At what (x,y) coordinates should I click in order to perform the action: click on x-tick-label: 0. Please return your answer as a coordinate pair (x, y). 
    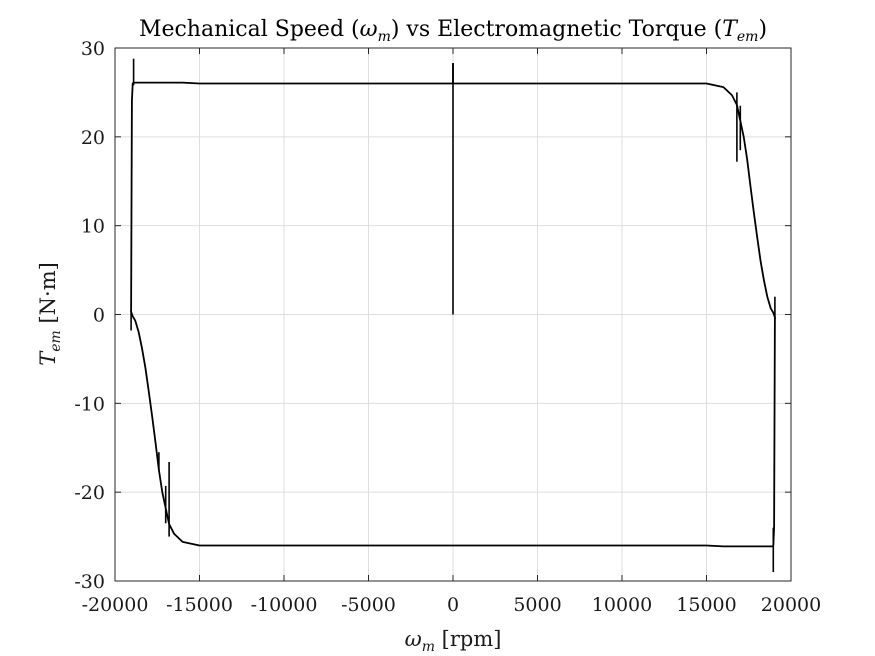
    Looking at the image, I should click on (453, 605).